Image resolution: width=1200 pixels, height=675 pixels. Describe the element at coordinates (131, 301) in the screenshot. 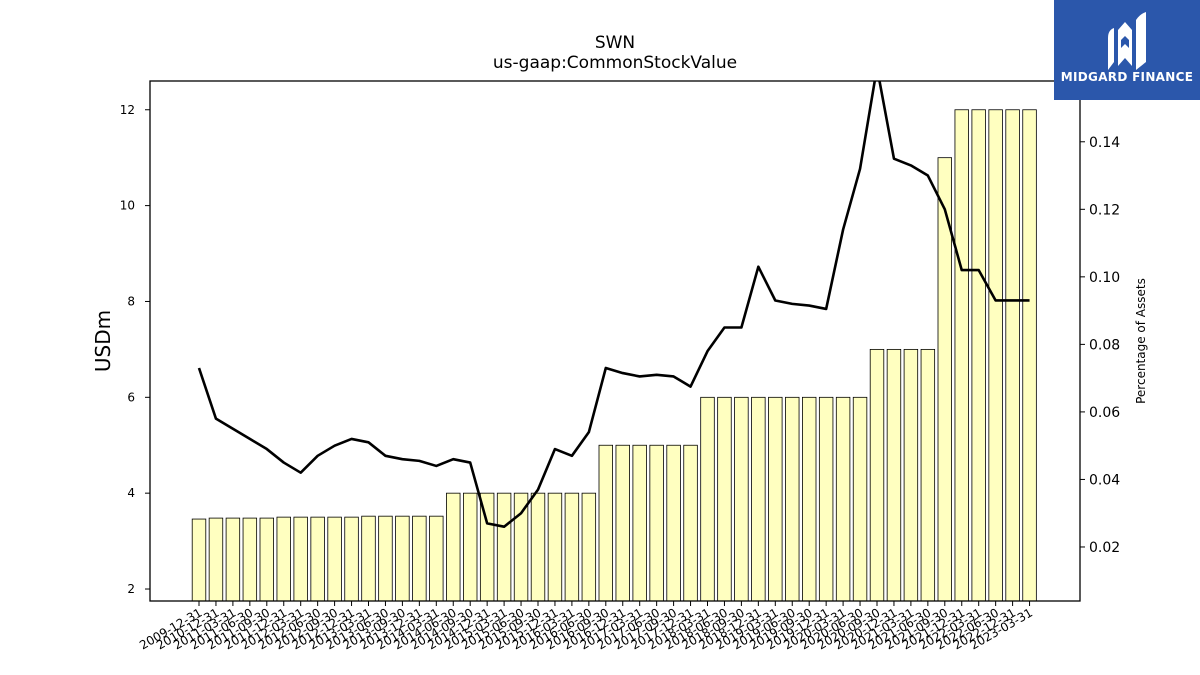

I see `left-y-tick-label: 8` at that location.